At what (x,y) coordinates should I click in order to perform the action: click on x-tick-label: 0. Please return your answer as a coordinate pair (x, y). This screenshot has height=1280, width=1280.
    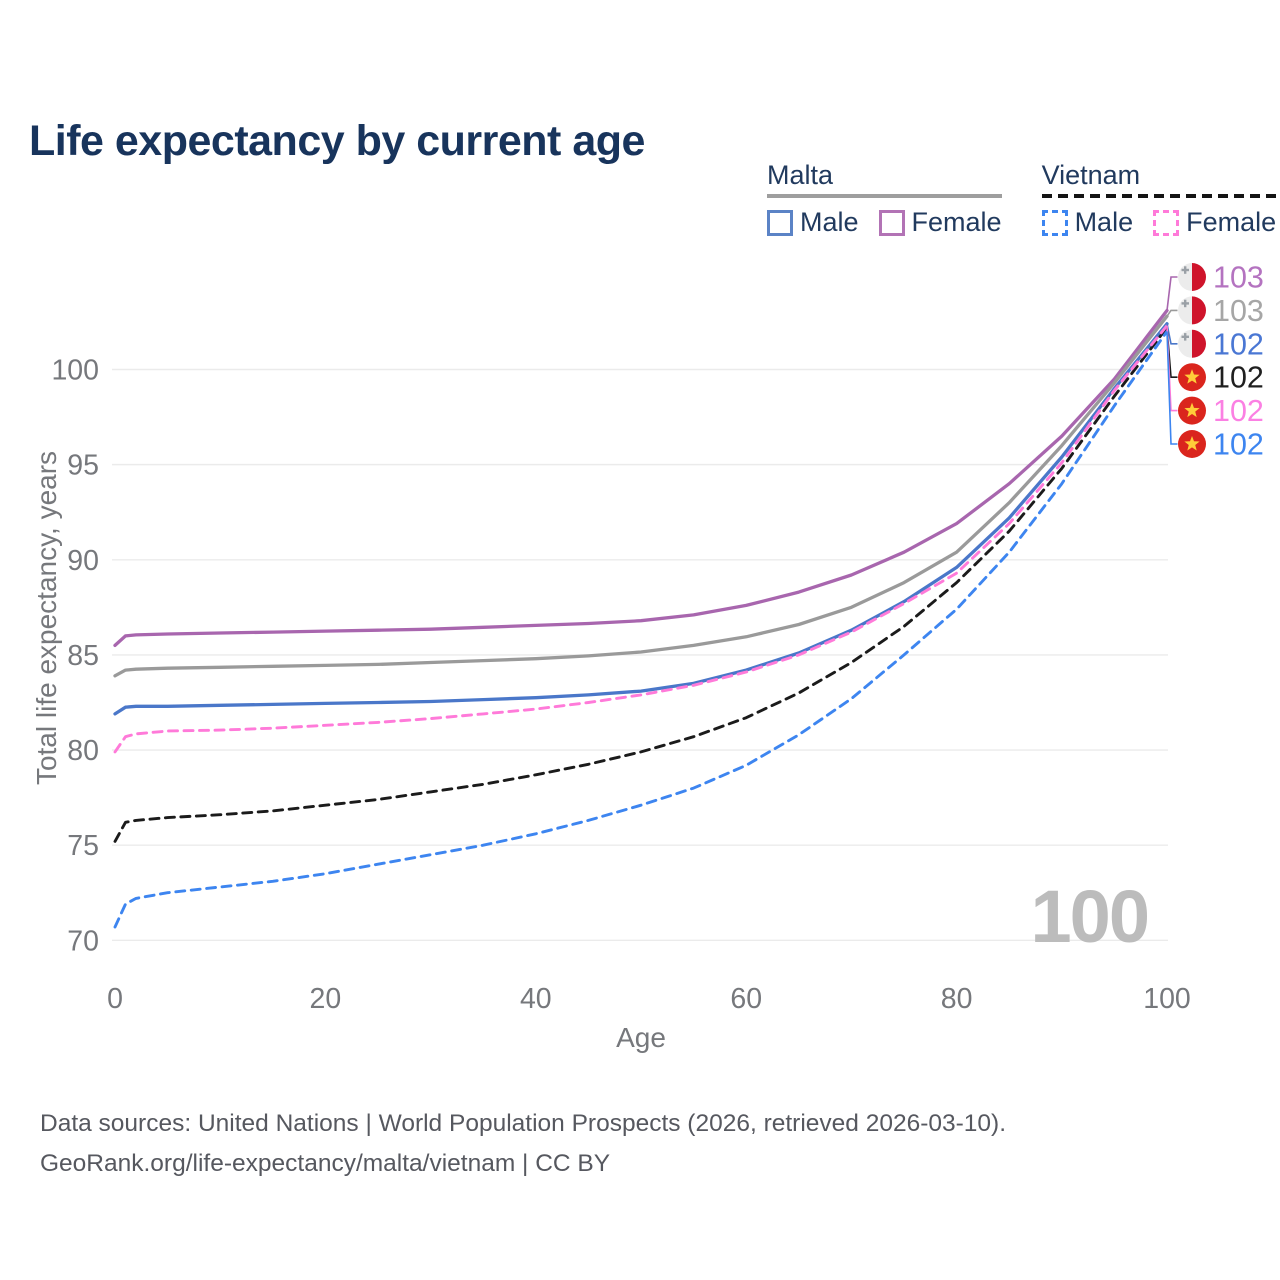
    Looking at the image, I should click on (115, 999).